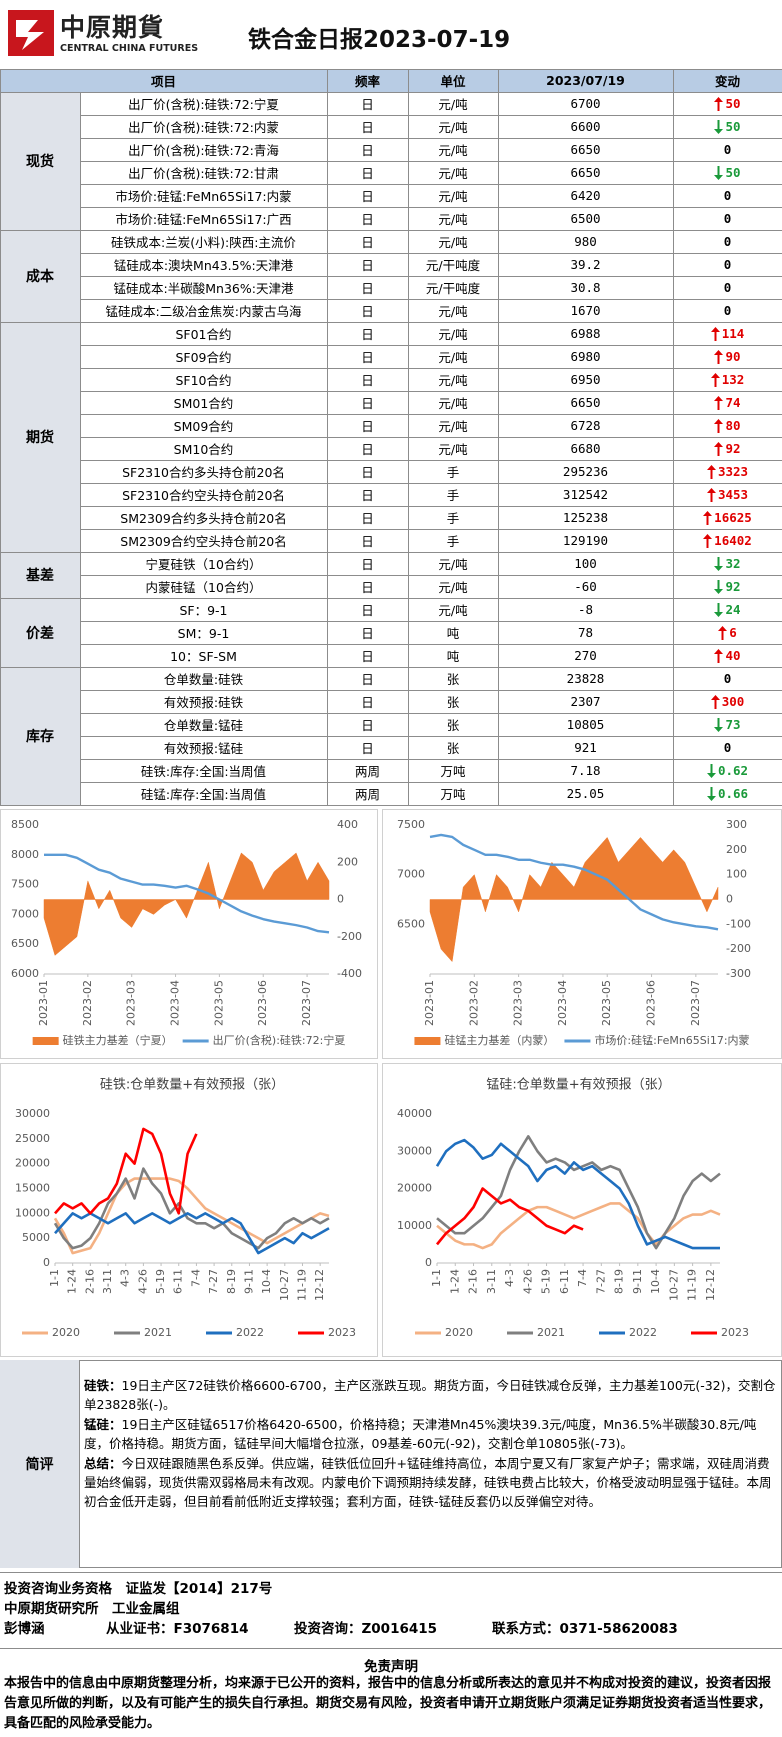 Image resolution: width=782 pixels, height=1737 pixels. I want to click on change-cell: 40, so click(727, 655).